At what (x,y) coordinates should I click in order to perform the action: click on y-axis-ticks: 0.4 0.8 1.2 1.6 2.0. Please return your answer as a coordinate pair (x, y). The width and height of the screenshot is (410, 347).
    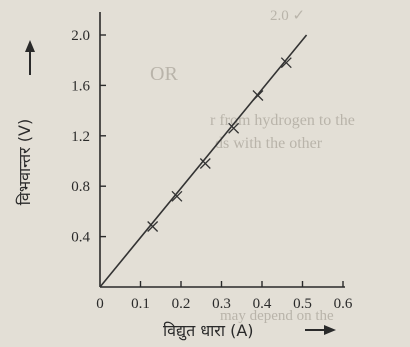
    Looking at the image, I should click on (88, 137).